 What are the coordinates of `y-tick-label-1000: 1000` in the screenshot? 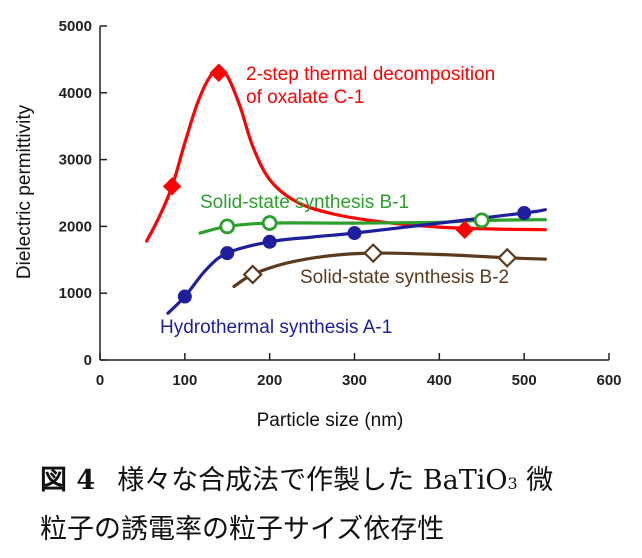 It's located at (75, 293).